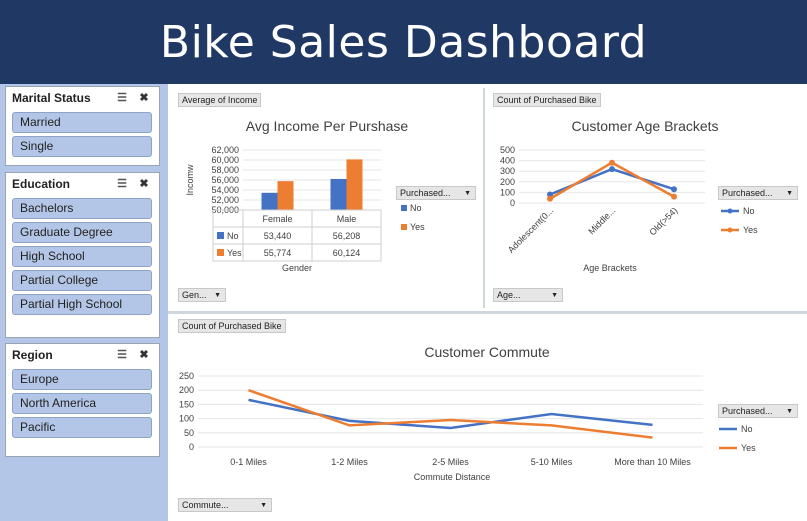 The width and height of the screenshot is (807, 521). Describe the element at coordinates (297, 268) in the screenshot. I see `x-axis-label: Gender` at that location.